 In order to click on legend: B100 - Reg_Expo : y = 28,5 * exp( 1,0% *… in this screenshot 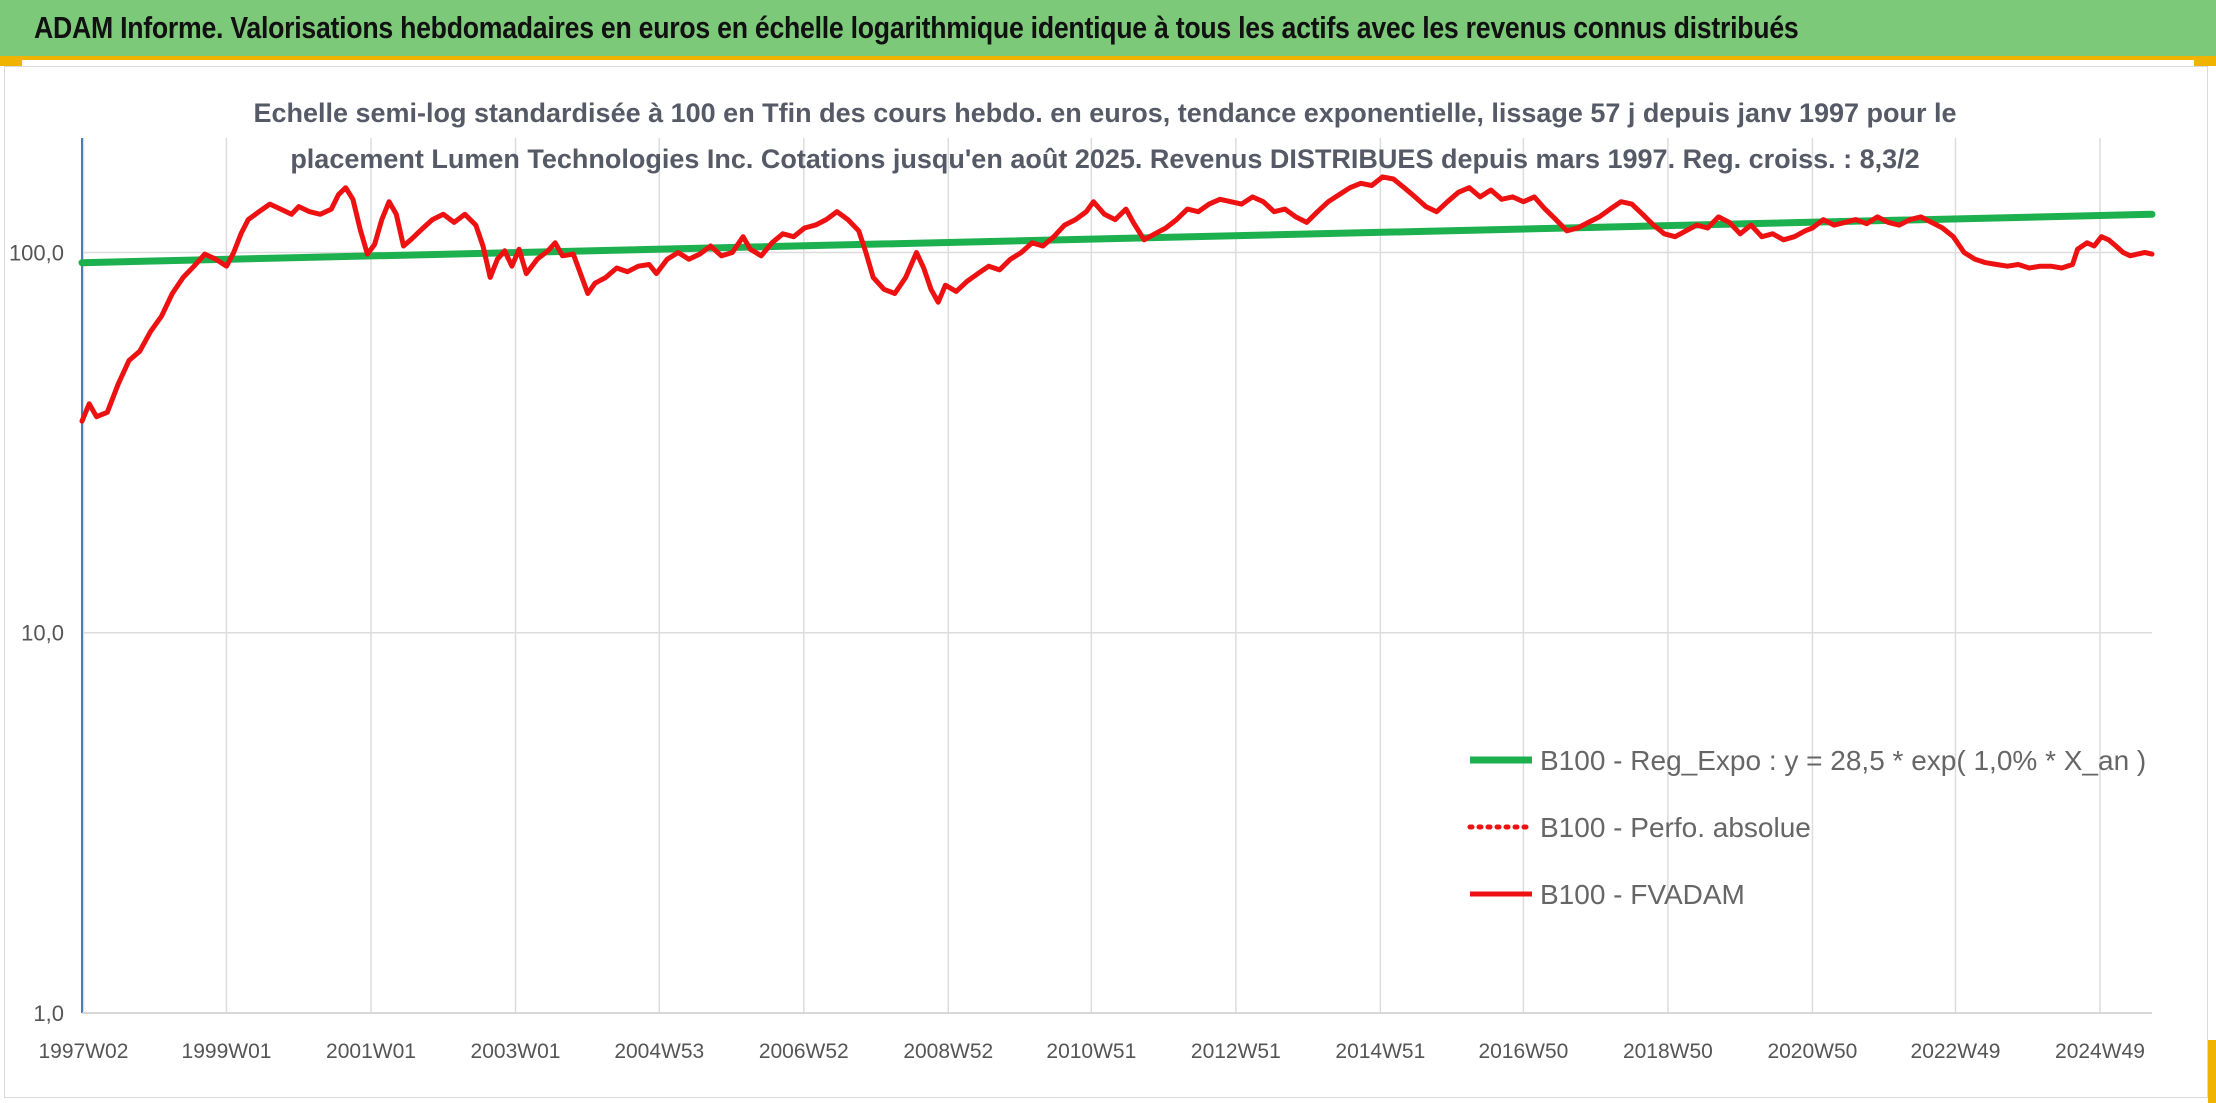, I will do `click(1806, 827)`.